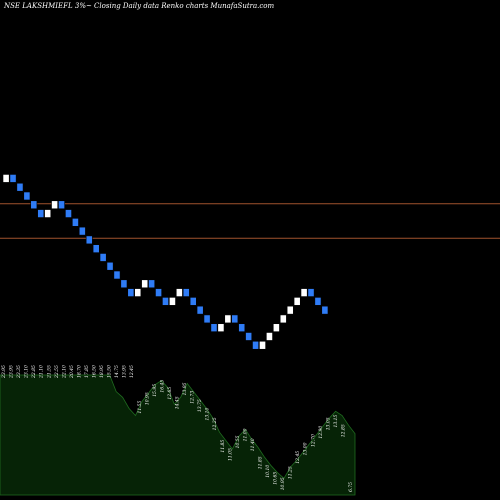 The image size is (500, 500). Describe the element at coordinates (306, 448) in the screenshot. I see `price-label: 13.00` at that location.